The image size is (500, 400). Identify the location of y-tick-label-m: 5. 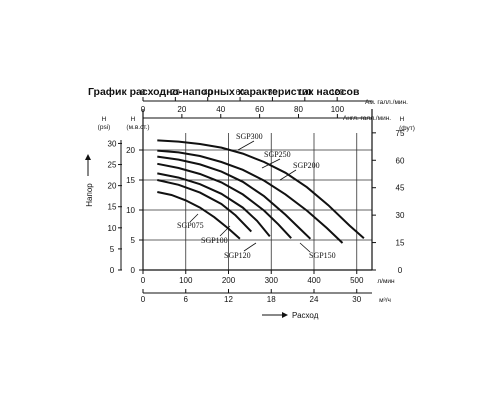
(133, 240).